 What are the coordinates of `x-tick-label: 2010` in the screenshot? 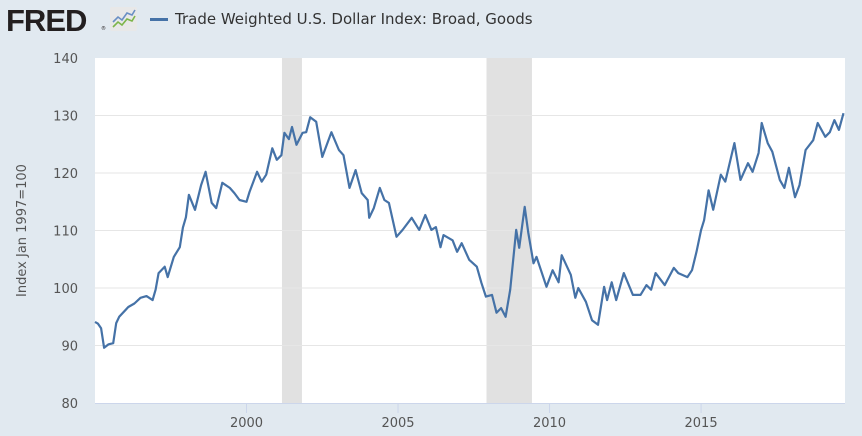 It's located at (549, 423).